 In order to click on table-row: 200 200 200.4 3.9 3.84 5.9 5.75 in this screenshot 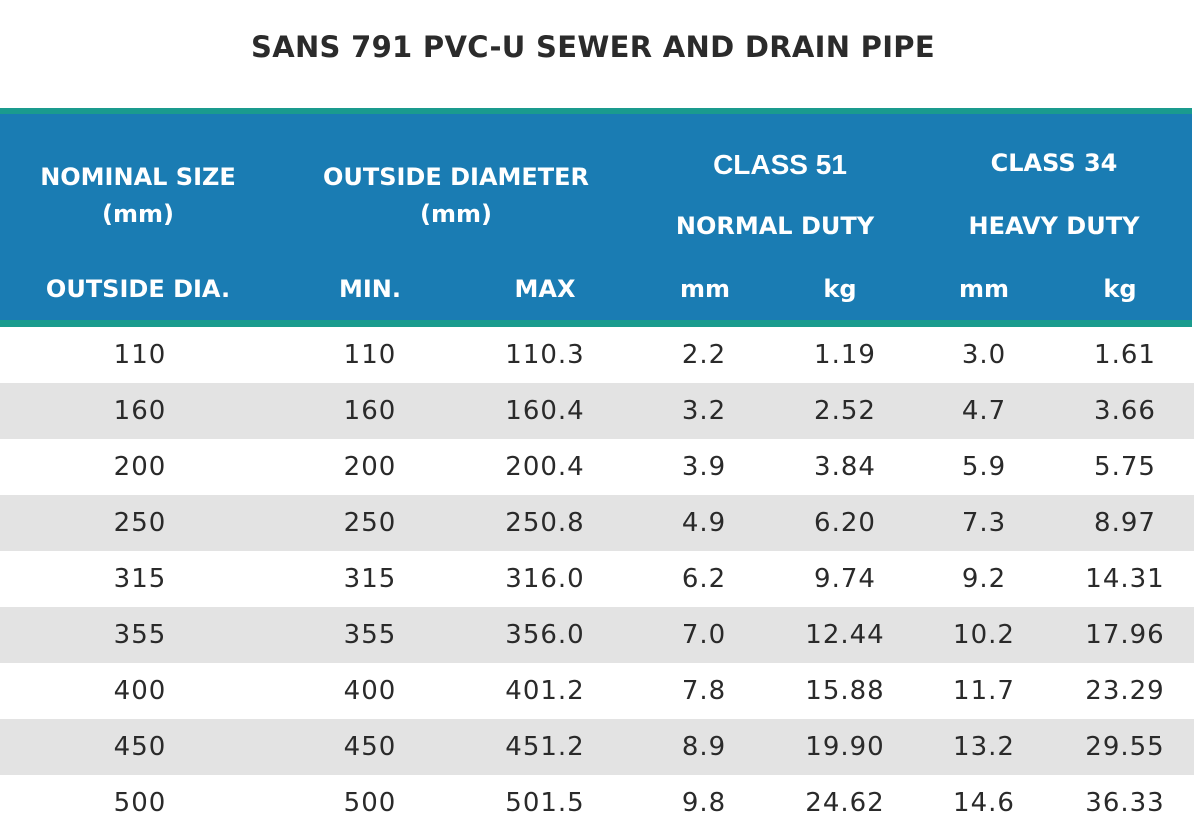, I will do `click(597, 467)`.